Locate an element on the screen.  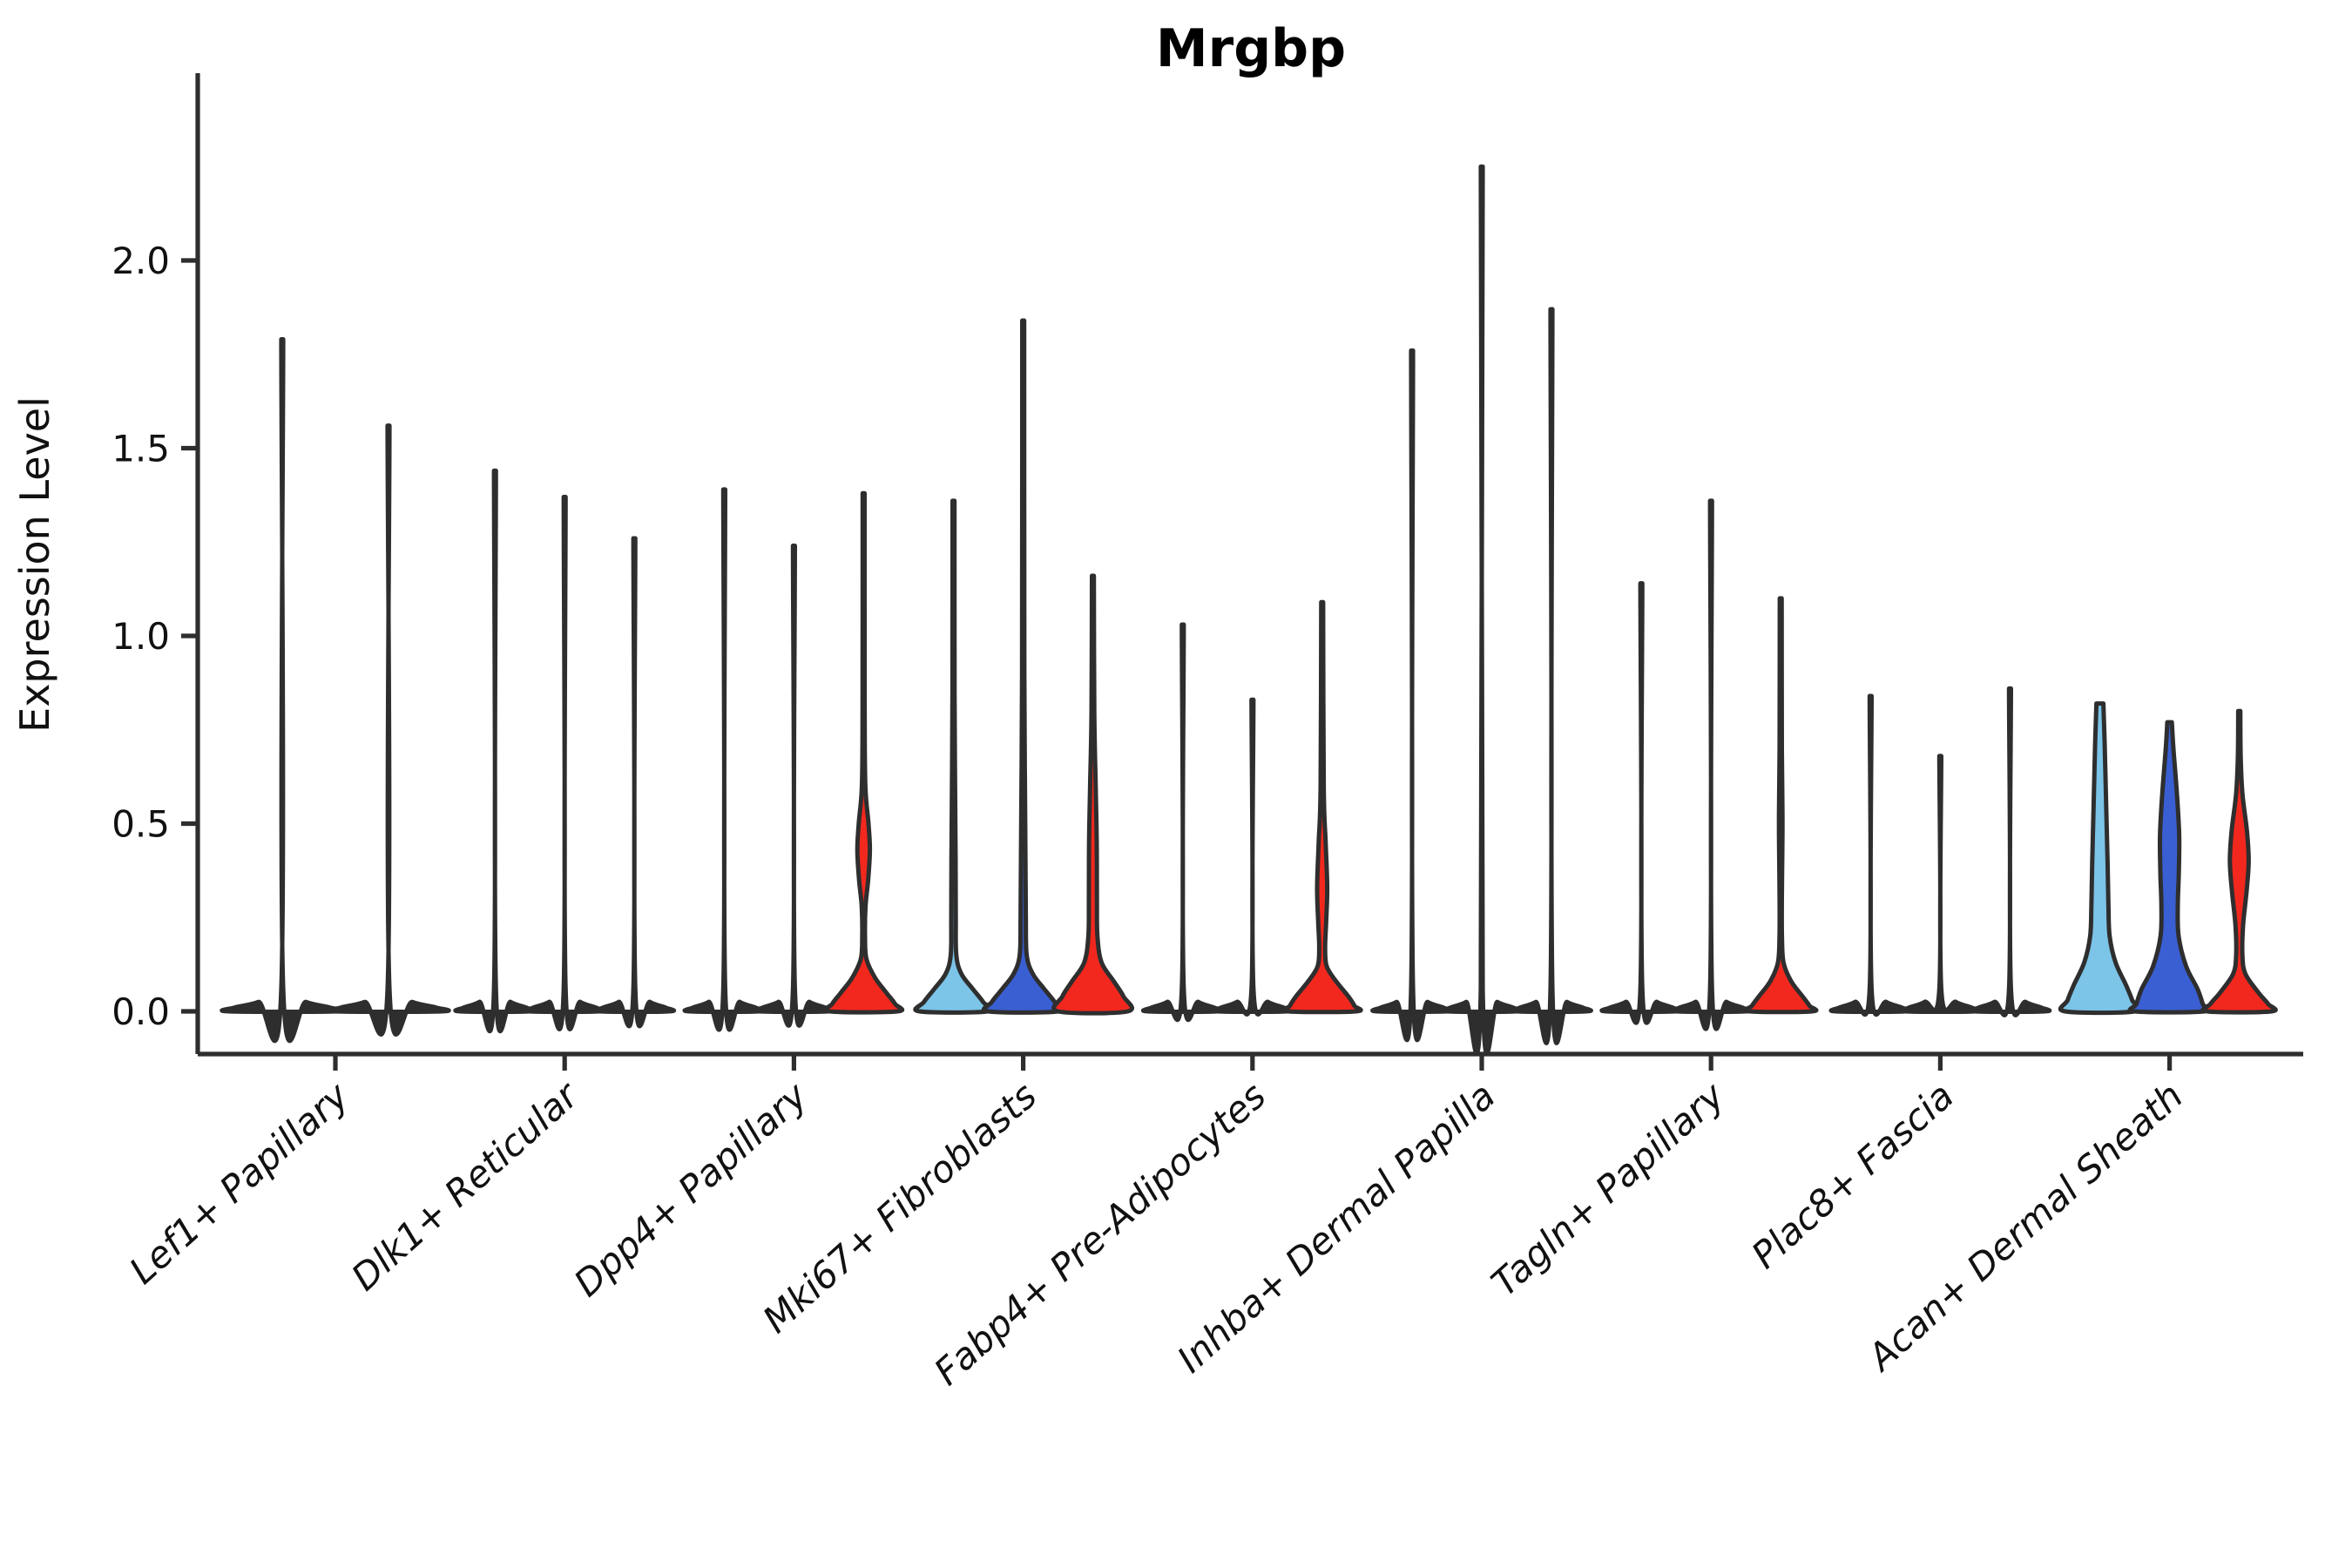
y-tick-label: 2.0 is located at coordinates (141, 261).